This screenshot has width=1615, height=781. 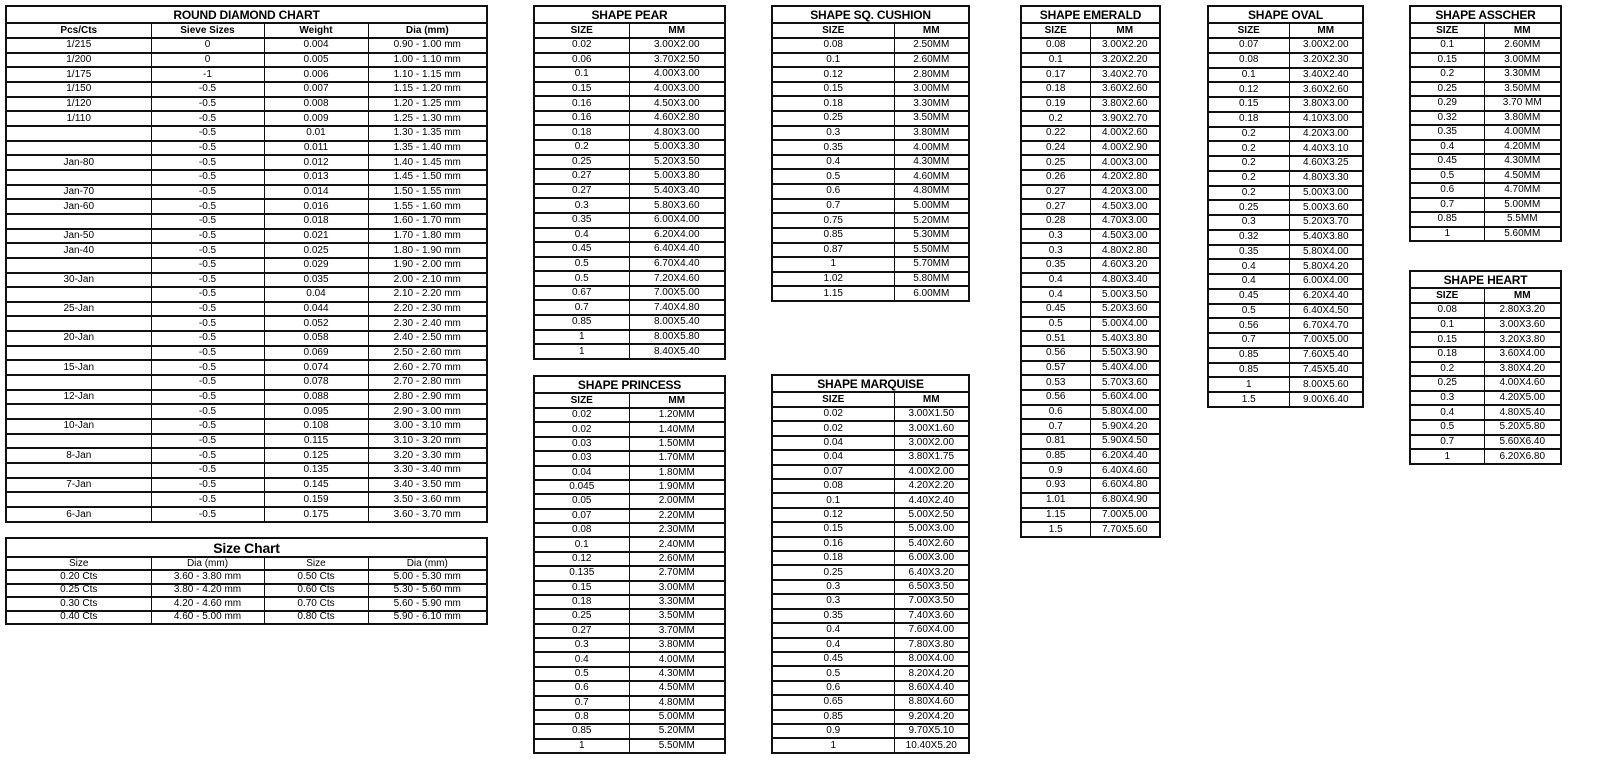 What do you see at coordinates (931, 162) in the screenshot?
I see `table-cell: 4.30MM` at bounding box center [931, 162].